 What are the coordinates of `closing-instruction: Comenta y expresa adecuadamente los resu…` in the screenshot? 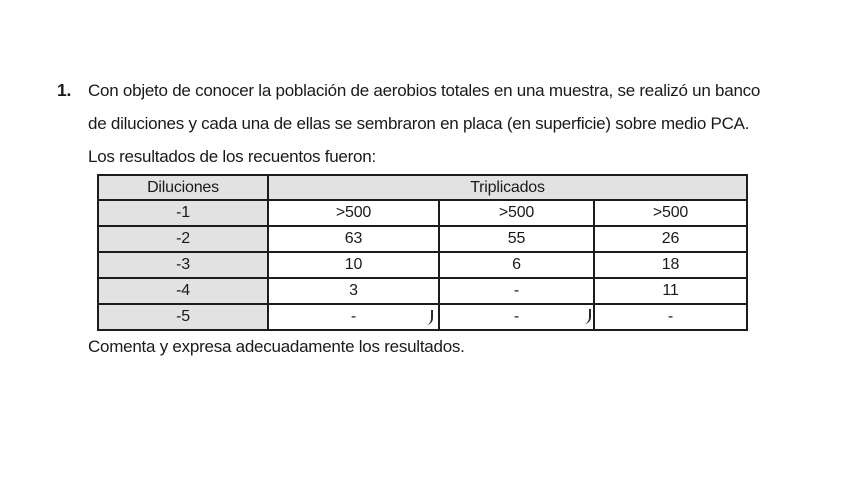 It's located at (276, 346).